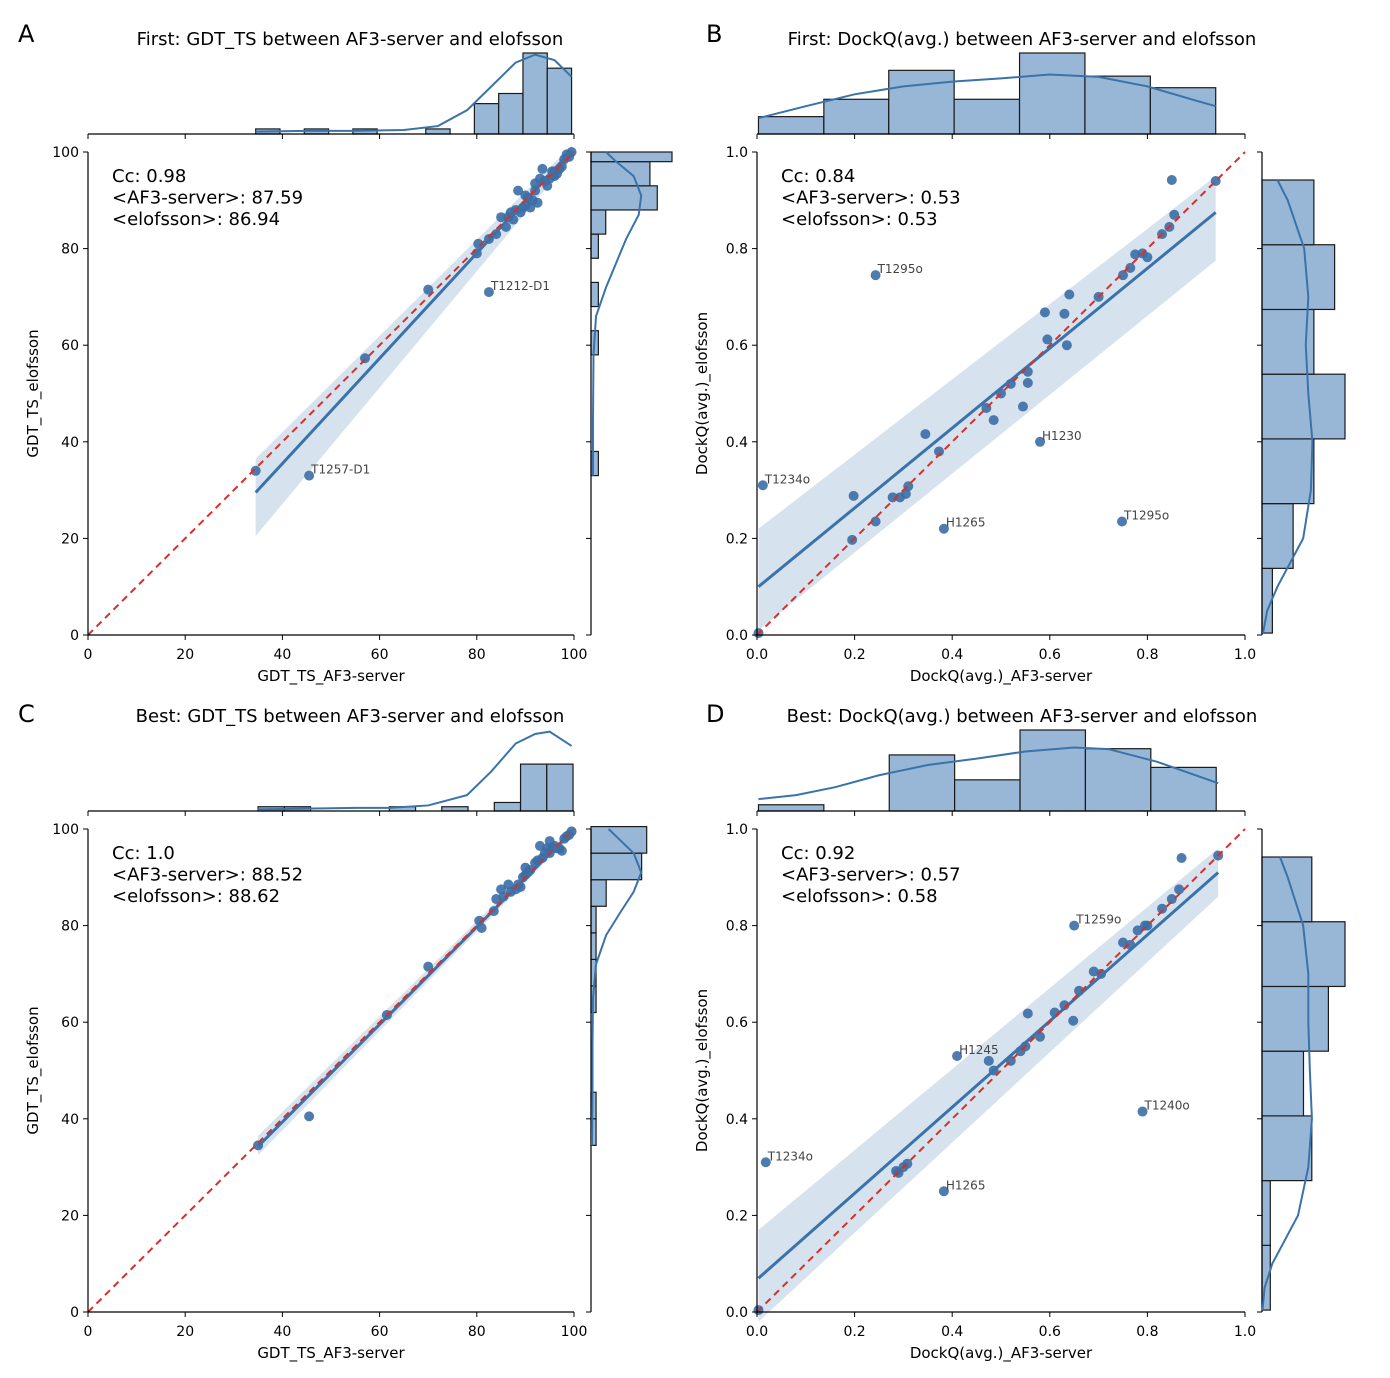 The width and height of the screenshot is (1390, 1378). Describe the element at coordinates (520, 286) in the screenshot. I see `point-annotation: T1212-D1` at that location.